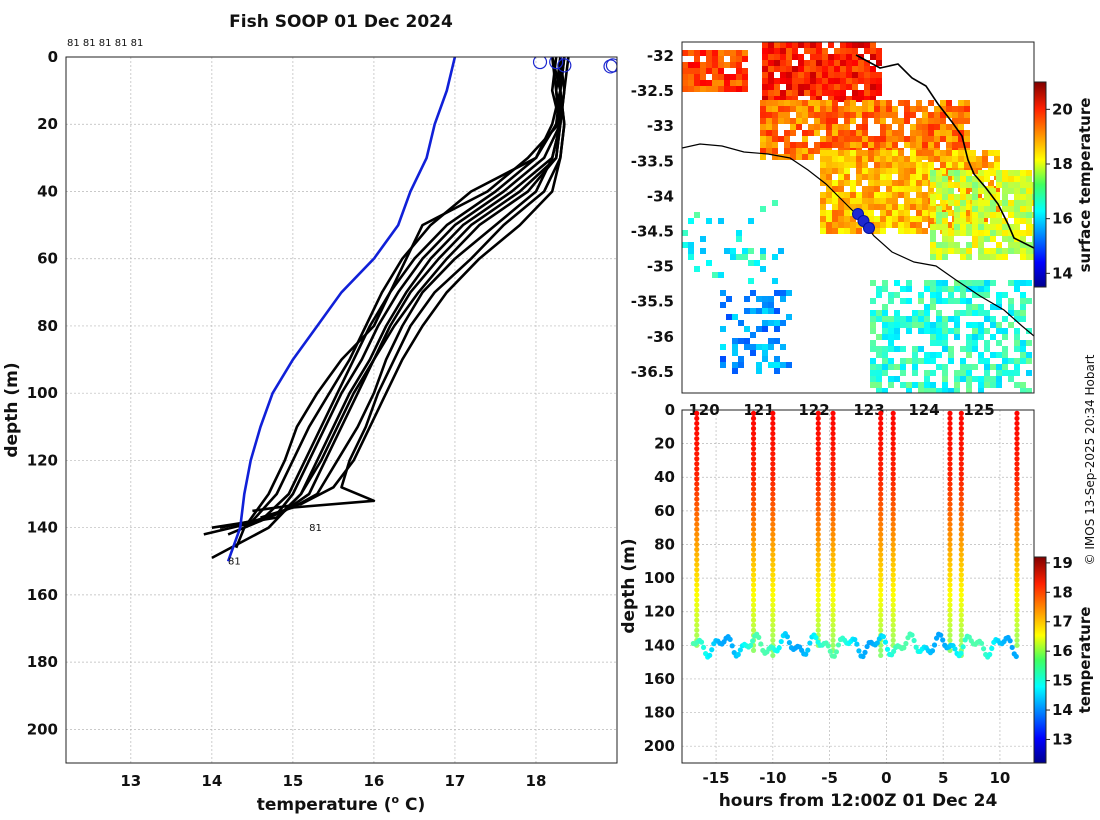 The height and width of the screenshot is (820, 1100). What do you see at coordinates (652, 302) in the screenshot?
I see `latitude-tick-label: -35.5` at bounding box center [652, 302].